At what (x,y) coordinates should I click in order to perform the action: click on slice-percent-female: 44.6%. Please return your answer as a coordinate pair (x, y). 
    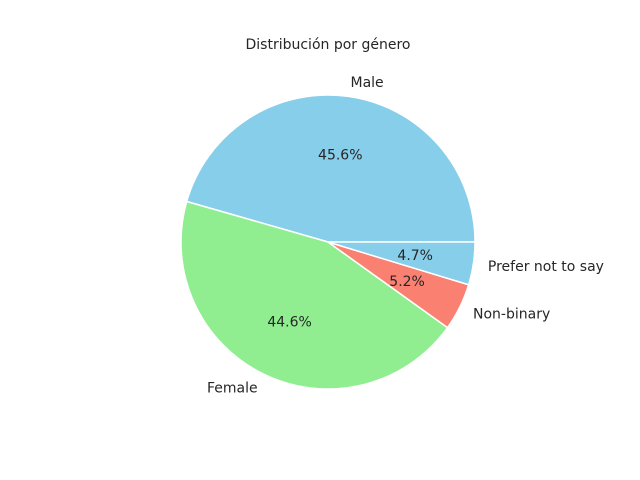
    Looking at the image, I should click on (289, 322).